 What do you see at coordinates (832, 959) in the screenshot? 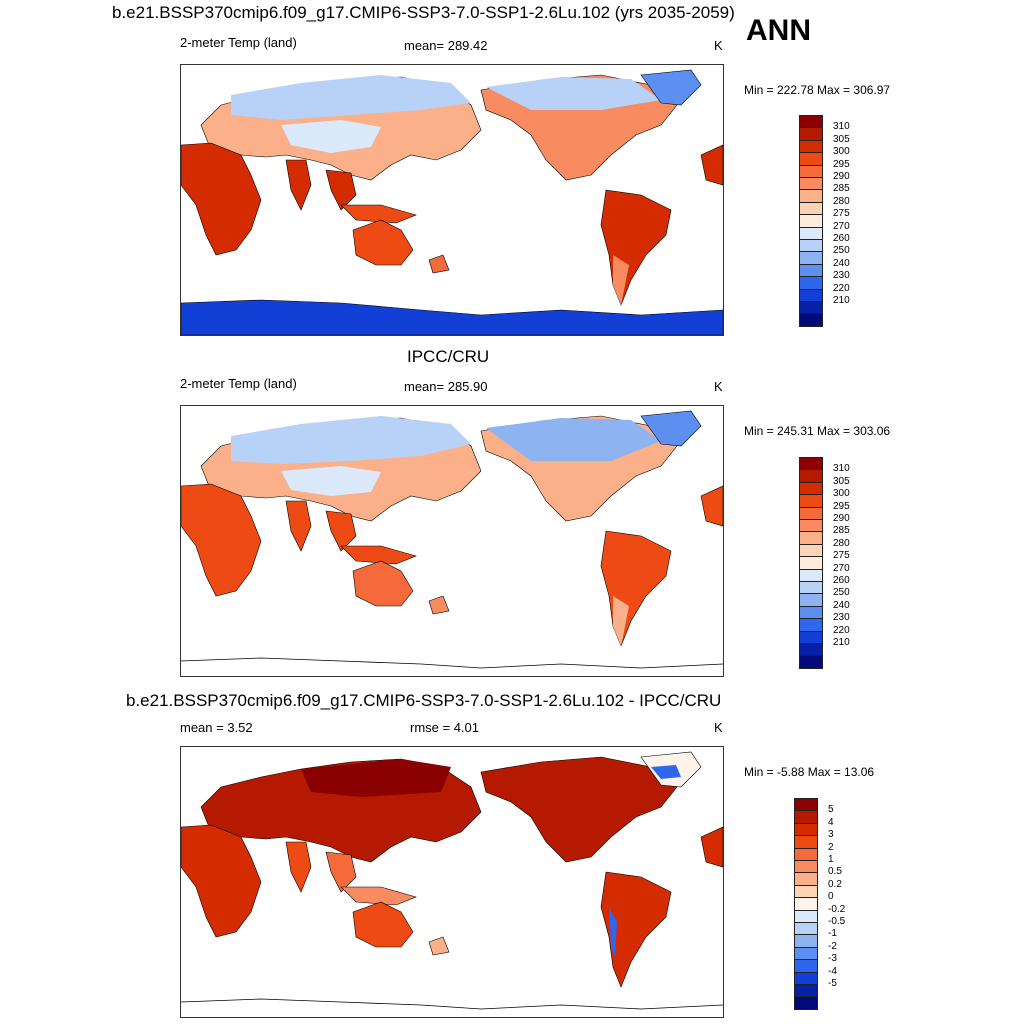
I see `colorbar-tick-label: -3` at bounding box center [832, 959].